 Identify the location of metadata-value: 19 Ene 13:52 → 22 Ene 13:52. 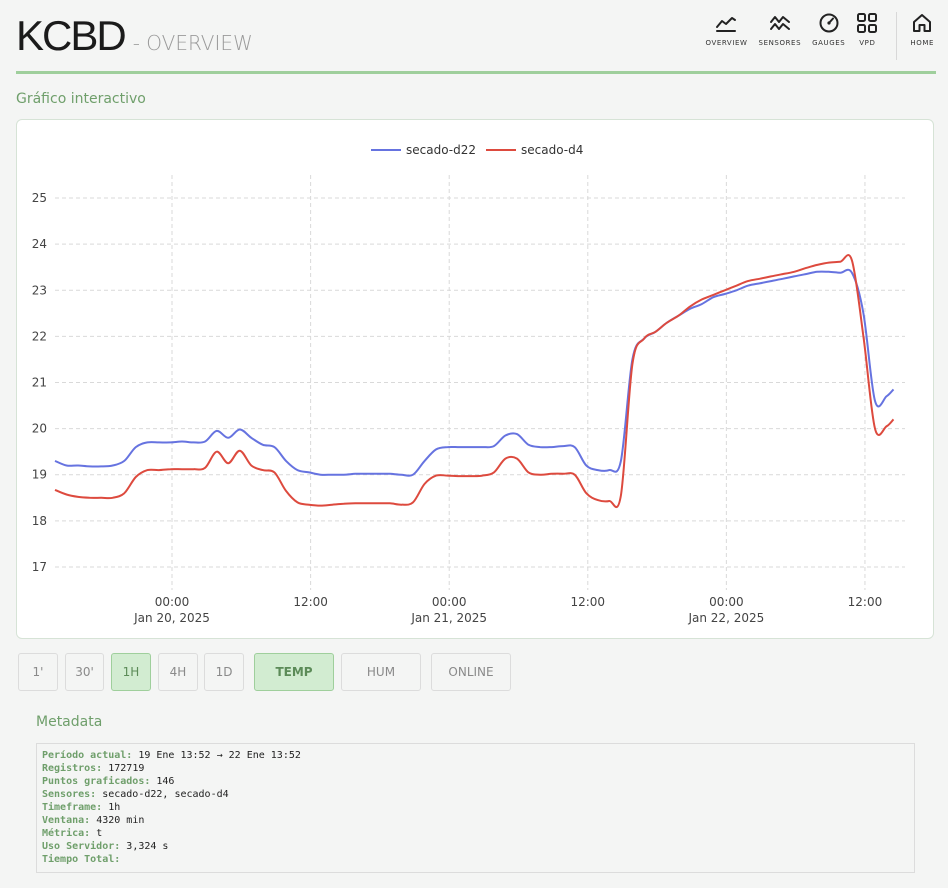
(216, 755).